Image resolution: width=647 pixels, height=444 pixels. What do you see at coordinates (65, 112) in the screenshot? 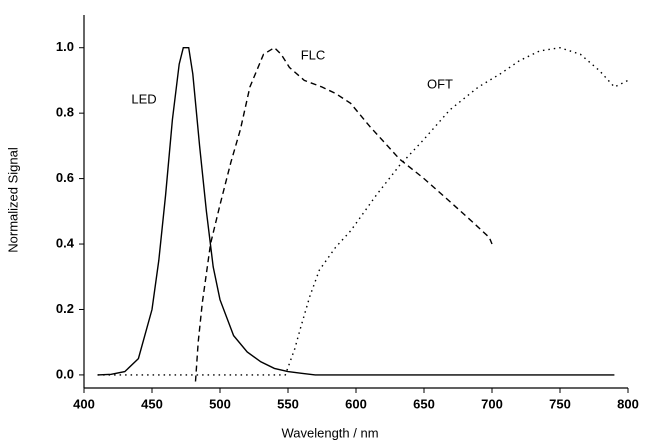
I see `y-tick-label: 0.8` at bounding box center [65, 112].